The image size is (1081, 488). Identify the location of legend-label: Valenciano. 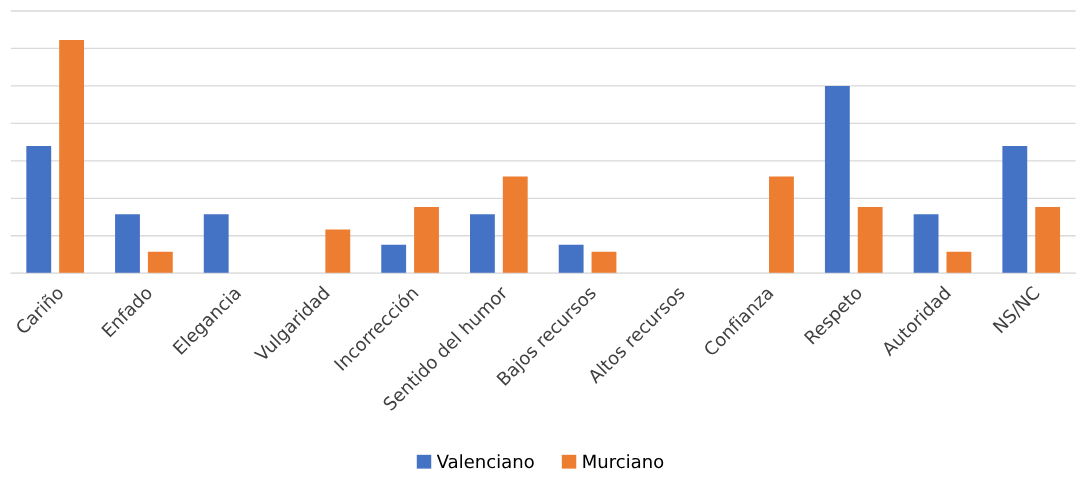
(485, 461).